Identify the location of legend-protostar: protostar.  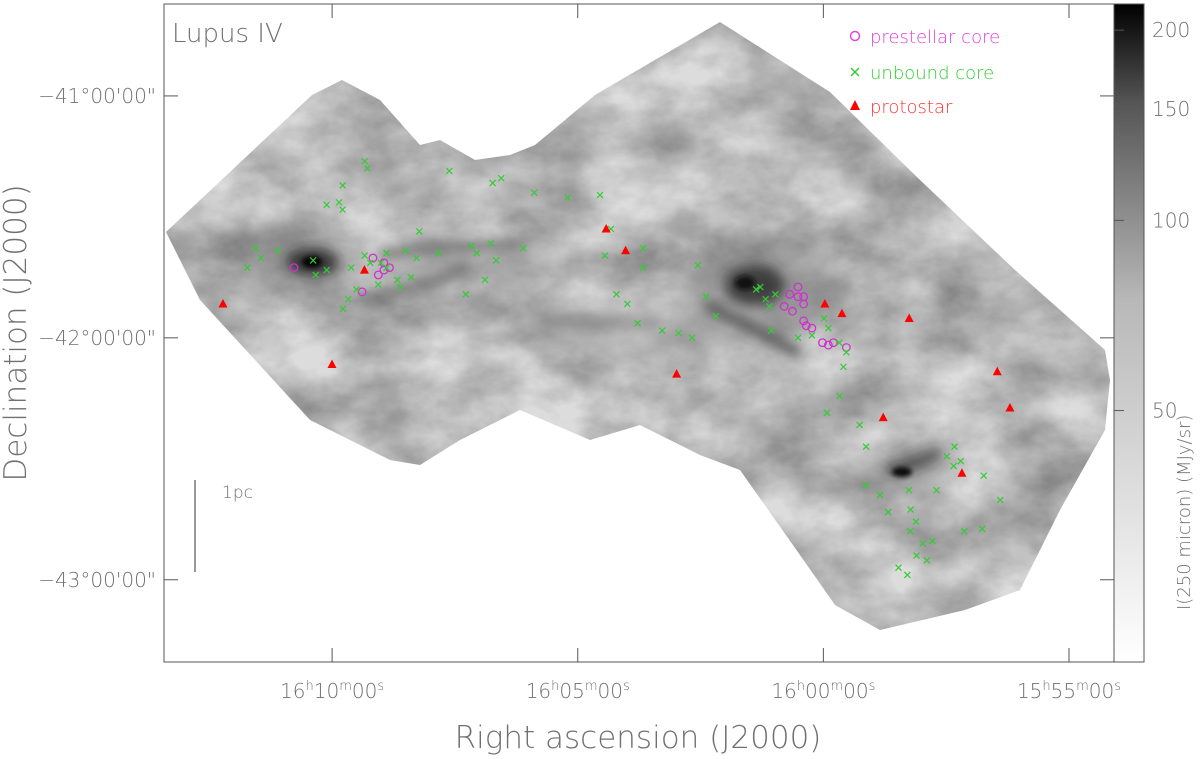
(901, 107).